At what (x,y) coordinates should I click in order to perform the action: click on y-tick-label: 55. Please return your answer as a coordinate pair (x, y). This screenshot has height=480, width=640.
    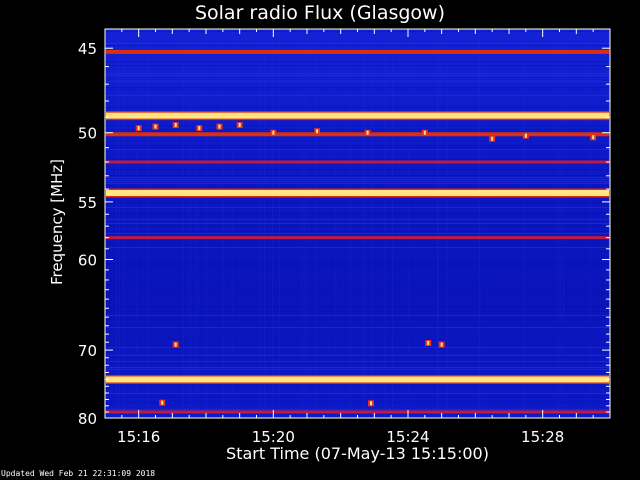
    Looking at the image, I should click on (87, 203).